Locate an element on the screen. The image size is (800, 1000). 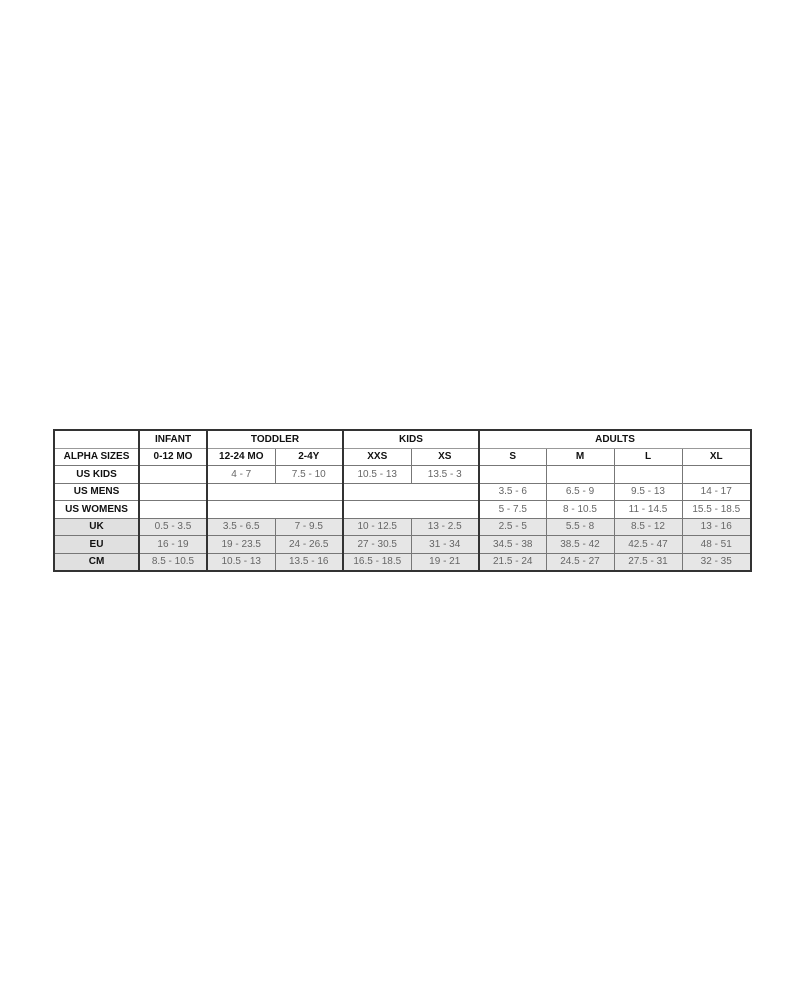
table-row: US KIDS 4 - 7 7.5 - 10 10.5 - 13 13.5 - 3 is located at coordinates (402, 474).